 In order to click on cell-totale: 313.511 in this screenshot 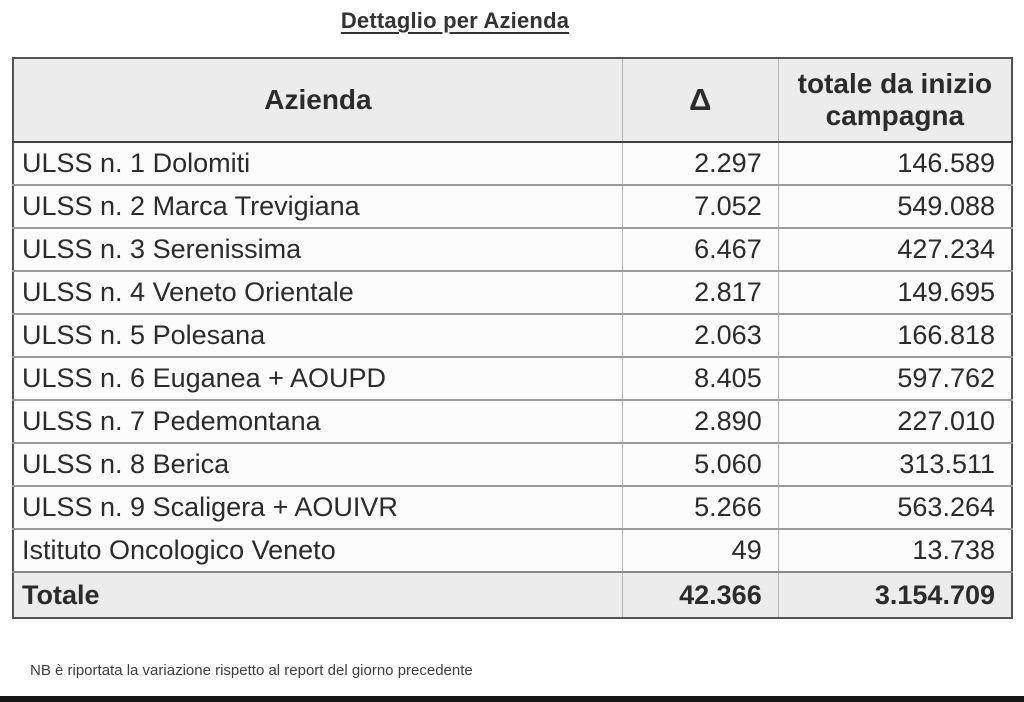, I will do `click(895, 464)`.